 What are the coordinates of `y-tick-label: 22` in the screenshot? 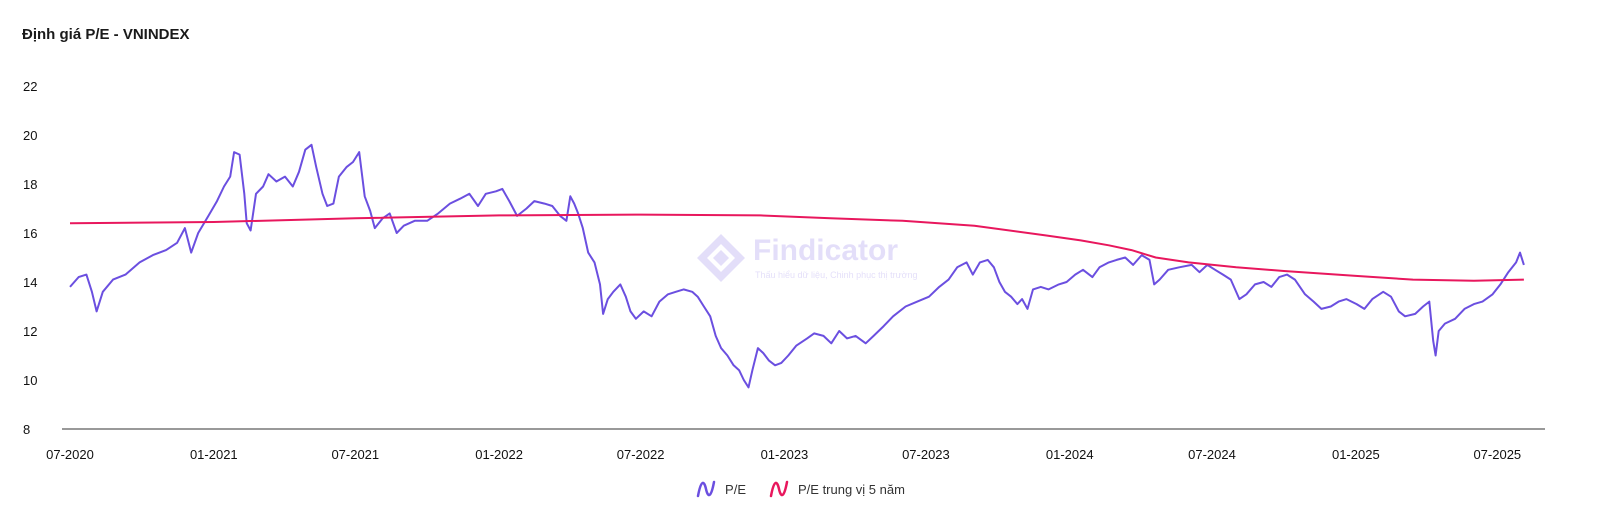 It's located at (30, 86).